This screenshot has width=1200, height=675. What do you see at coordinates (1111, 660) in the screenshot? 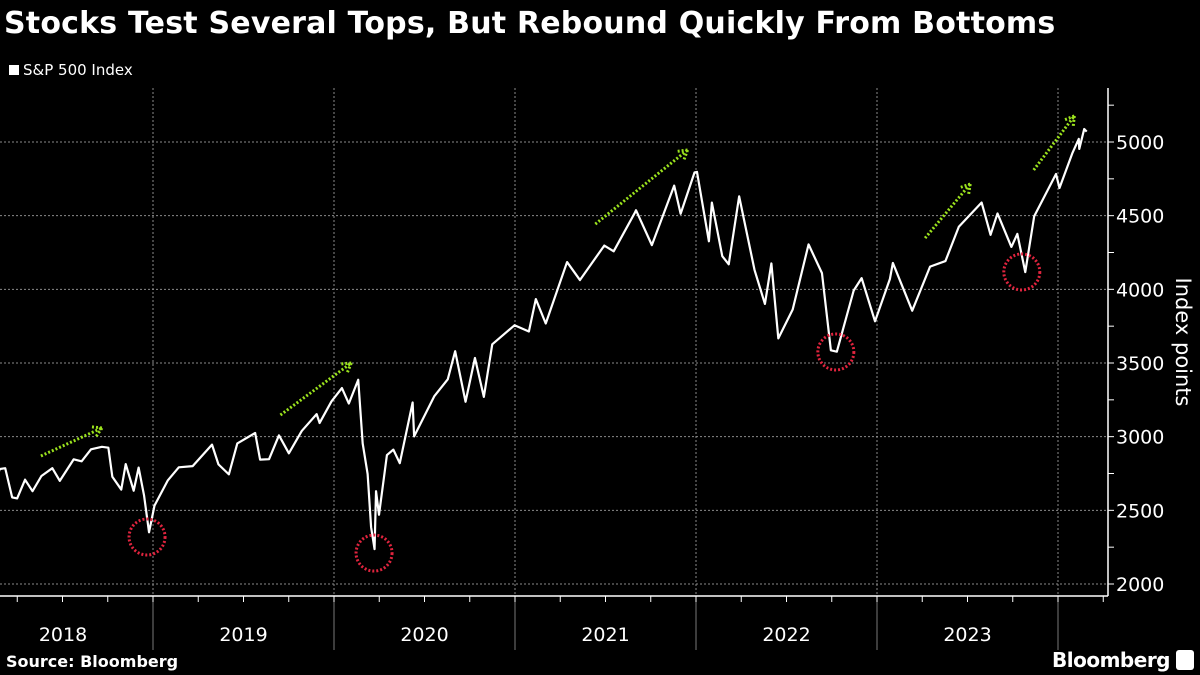
I see `bloomberg-logo: Bloomberg` at bounding box center [1111, 660].